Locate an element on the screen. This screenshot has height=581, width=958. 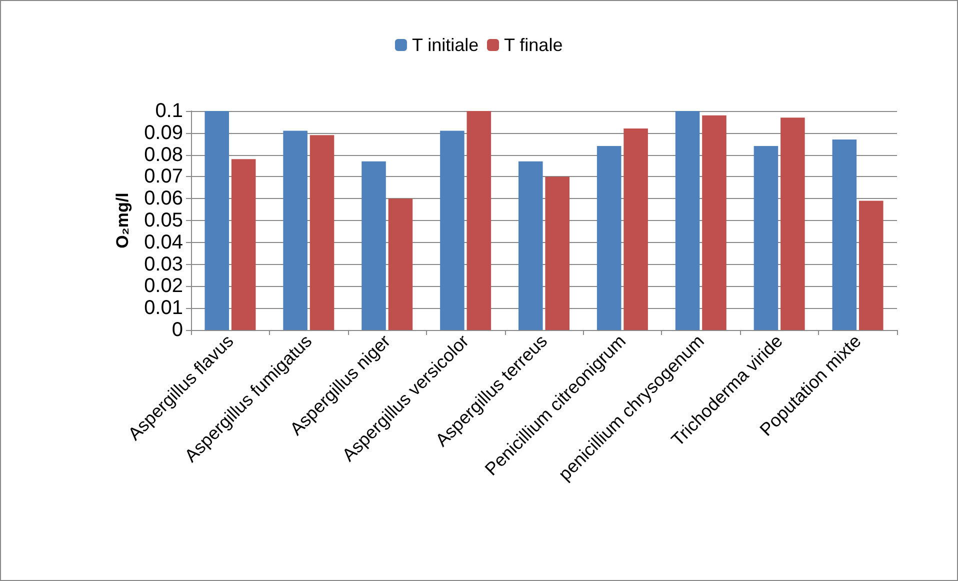
y-tick-label: 0 is located at coordinates (177, 330).